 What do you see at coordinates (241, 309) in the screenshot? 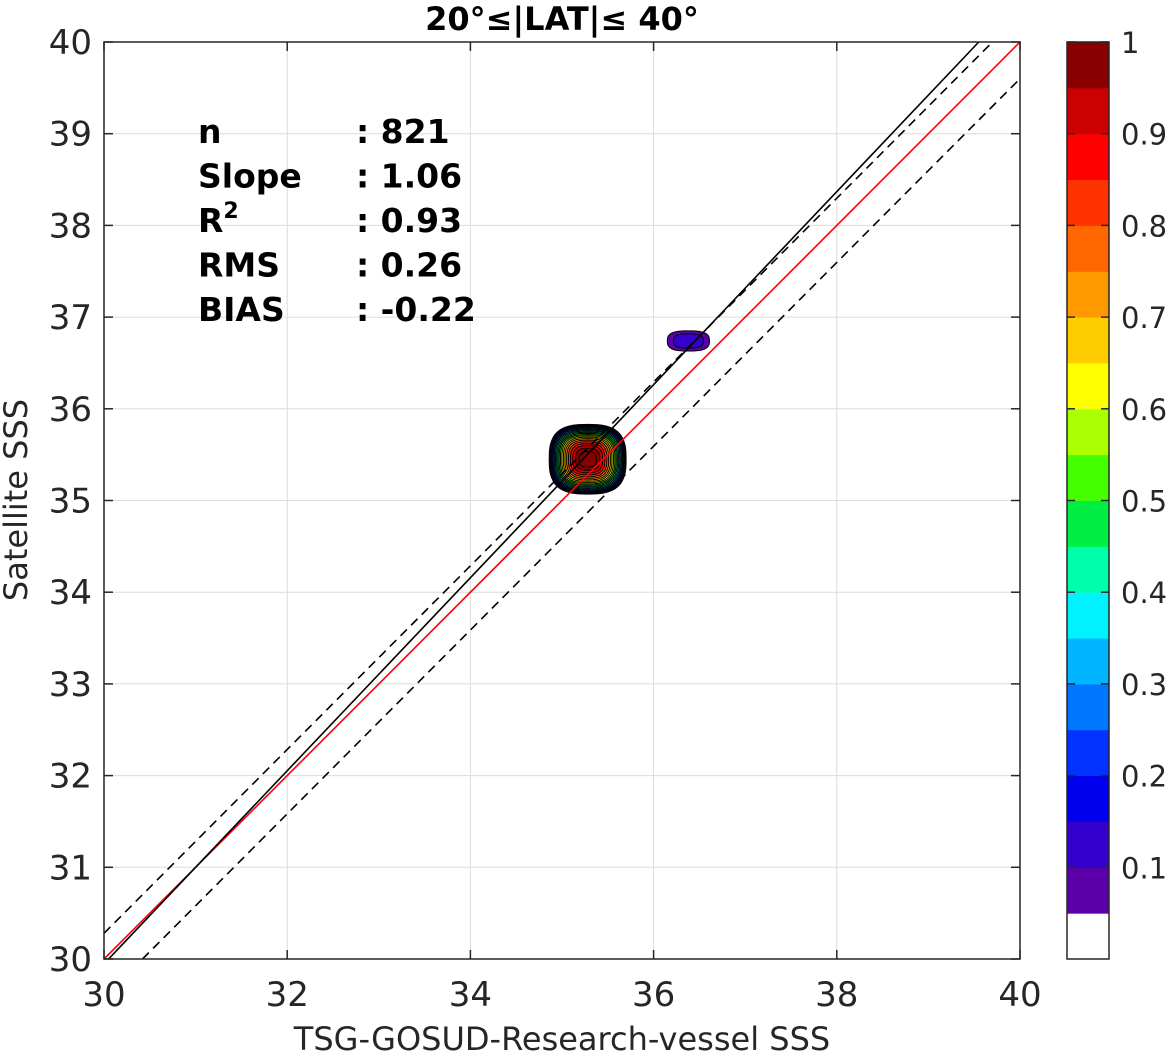
I see `stat-label: BIAS` at bounding box center [241, 309].